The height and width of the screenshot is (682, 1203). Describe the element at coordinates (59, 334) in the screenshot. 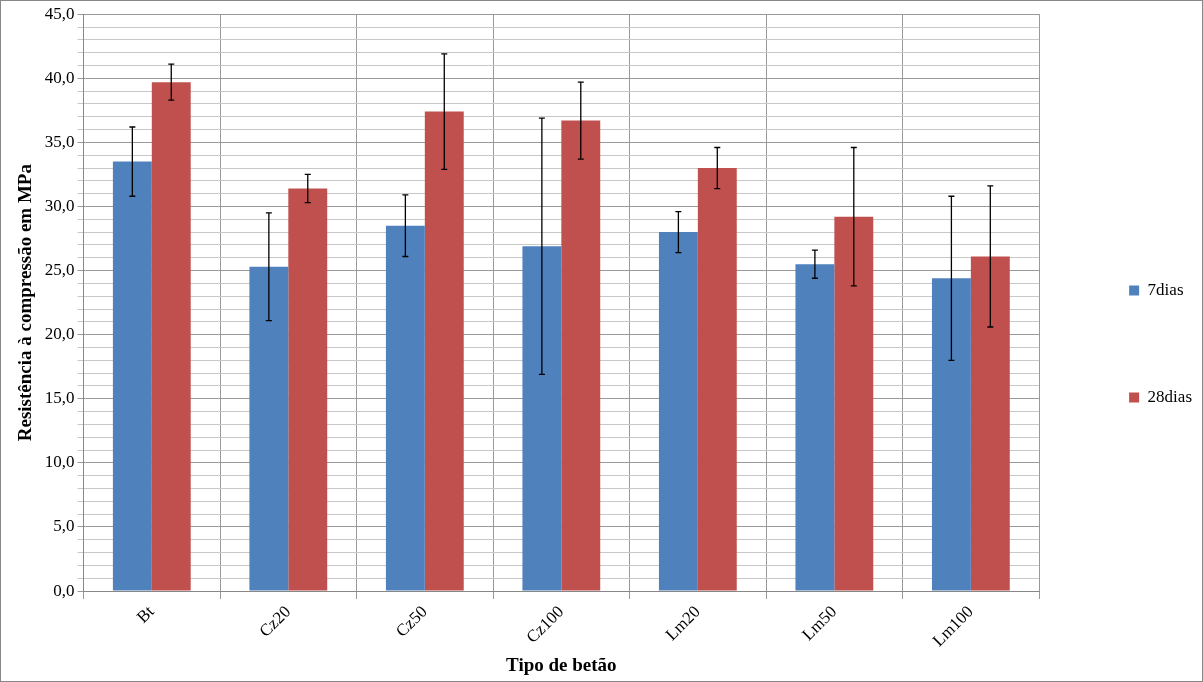

I see `y-tick-label: 20,0` at that location.